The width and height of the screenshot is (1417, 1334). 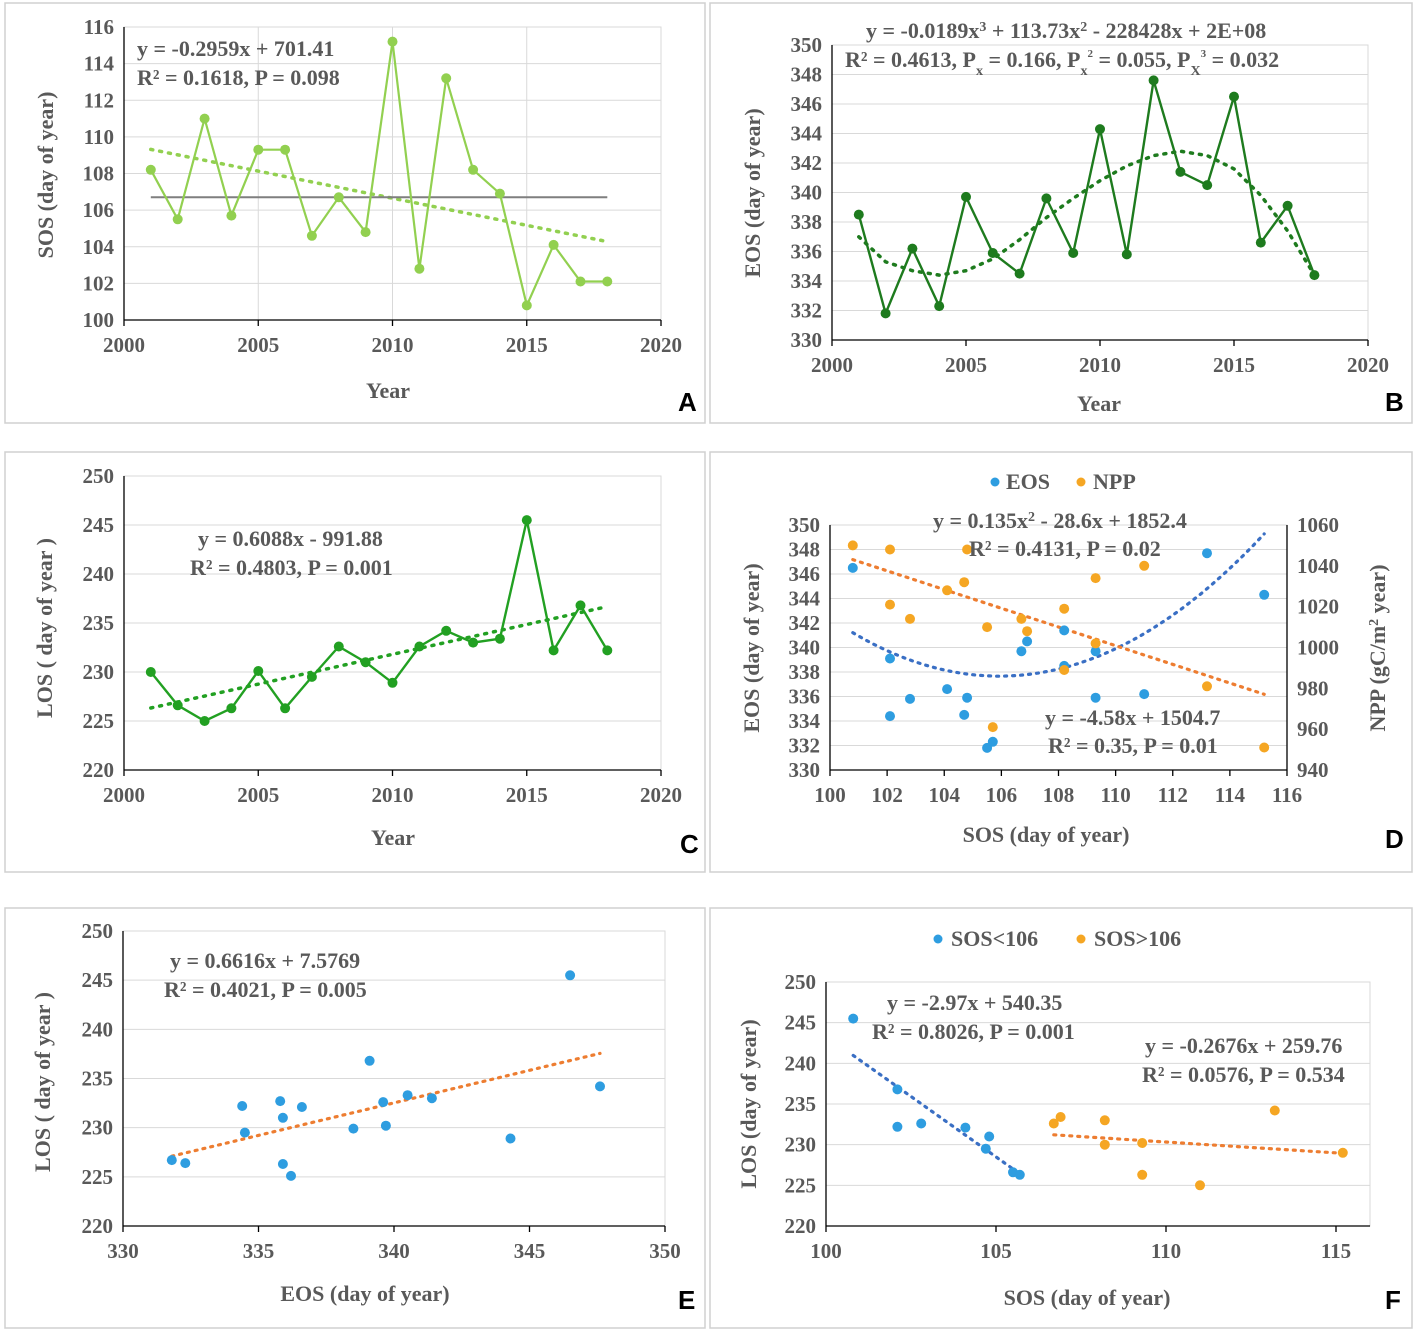 I want to click on panel-e-ytick-label: 240, so click(x=98, y=1029).